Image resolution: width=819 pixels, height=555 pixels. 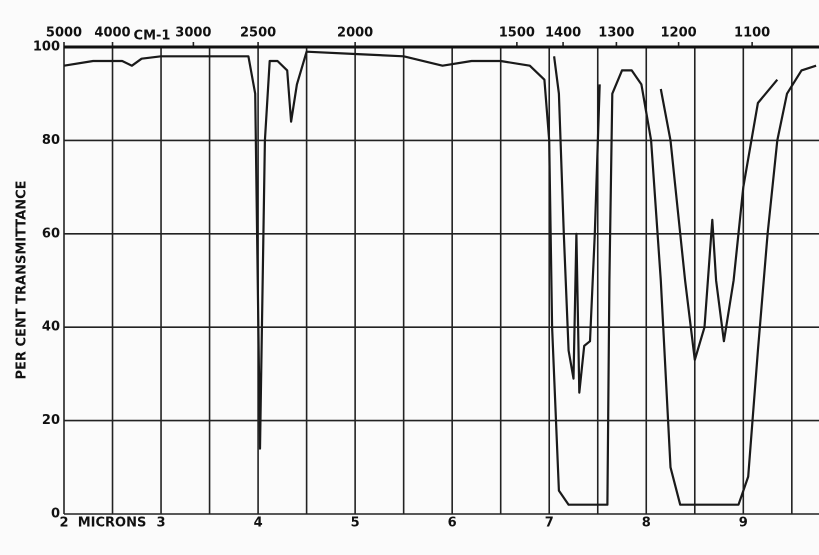 What do you see at coordinates (355, 33) in the screenshot?
I see `top-tick-label: 2000` at bounding box center [355, 33].